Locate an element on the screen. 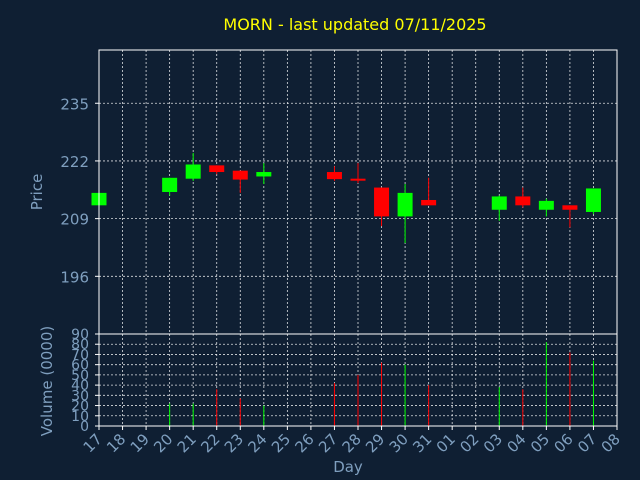 This screenshot has height=480, width=640. volume-tick-label: 10 is located at coordinates (80, 417).